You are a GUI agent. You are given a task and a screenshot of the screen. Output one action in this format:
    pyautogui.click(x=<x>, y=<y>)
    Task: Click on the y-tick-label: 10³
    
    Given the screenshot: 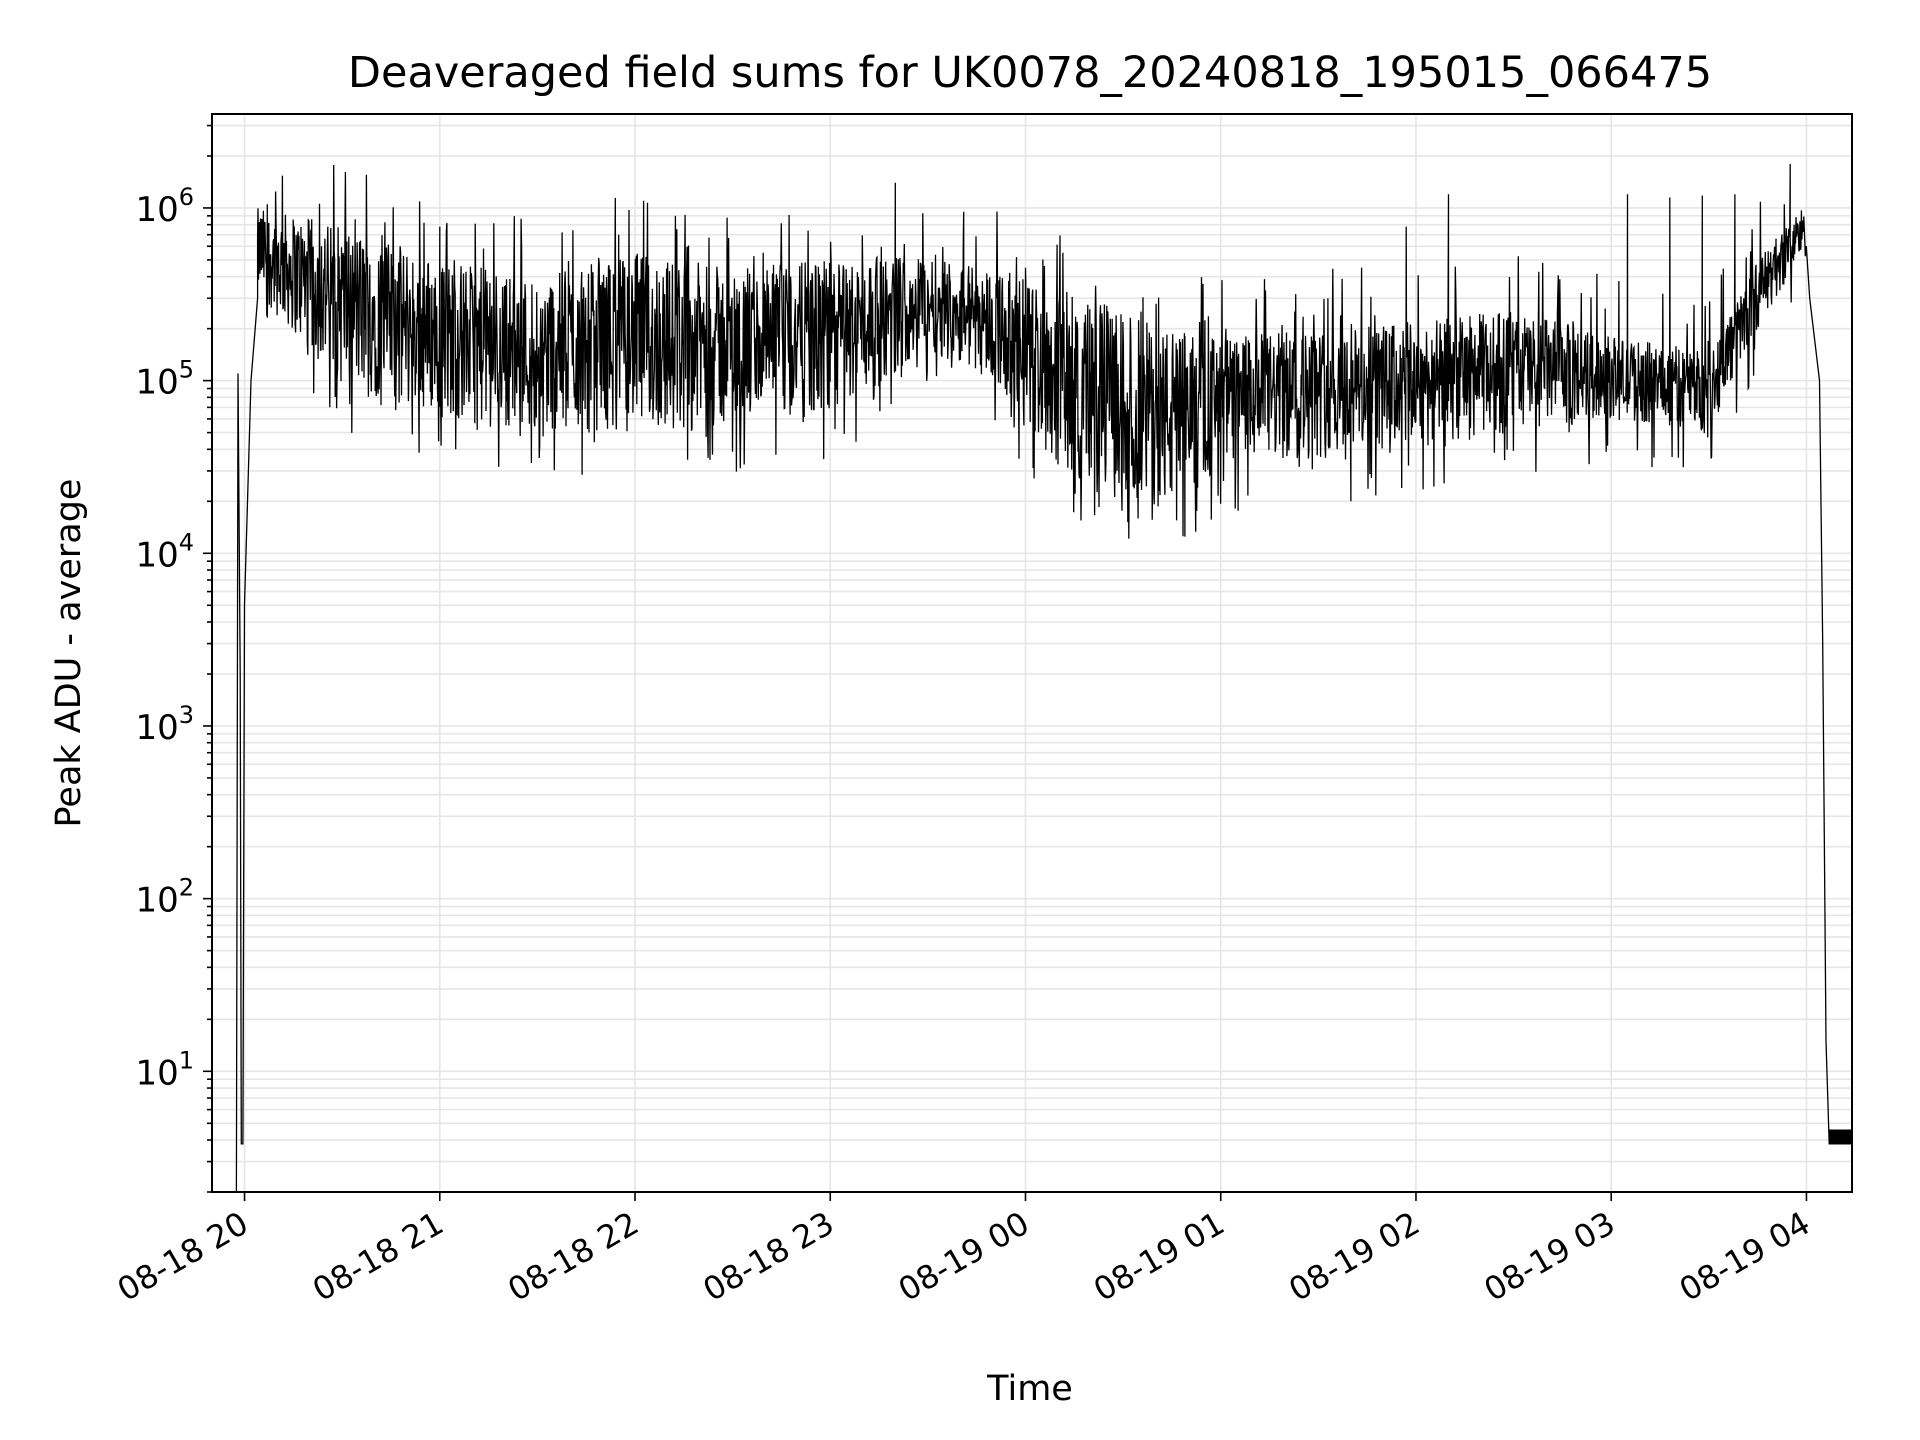 What is the action you would take?
    pyautogui.click(x=164, y=724)
    